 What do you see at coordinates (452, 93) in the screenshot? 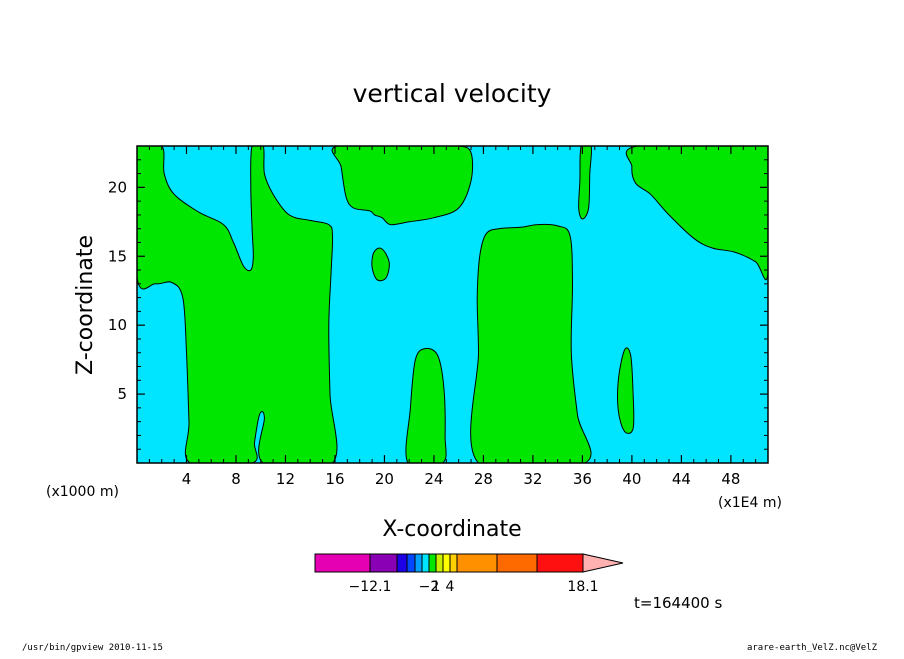
I see `chart-title: vertical velocity` at bounding box center [452, 93].